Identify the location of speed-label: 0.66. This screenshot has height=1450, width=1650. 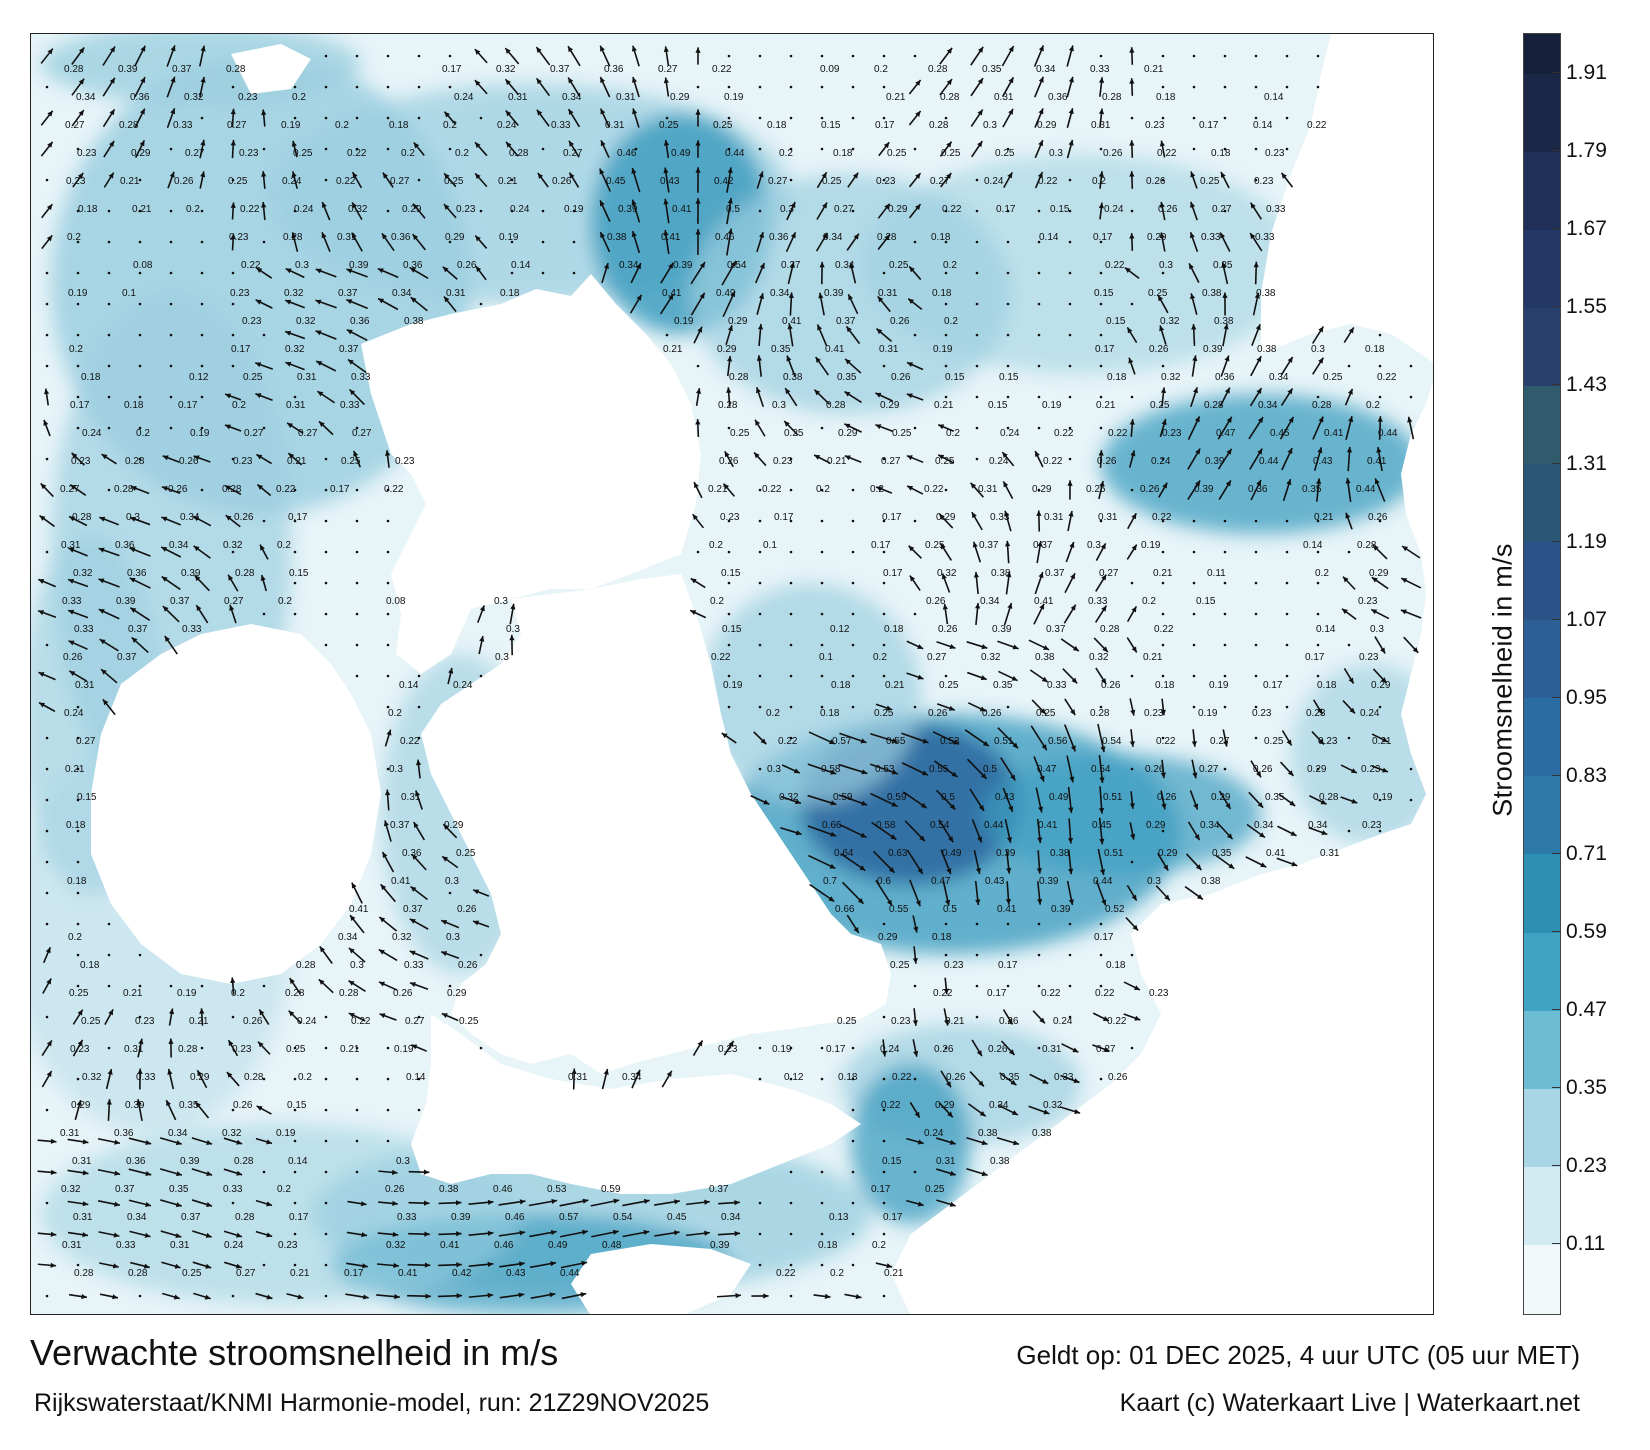
(832, 825).